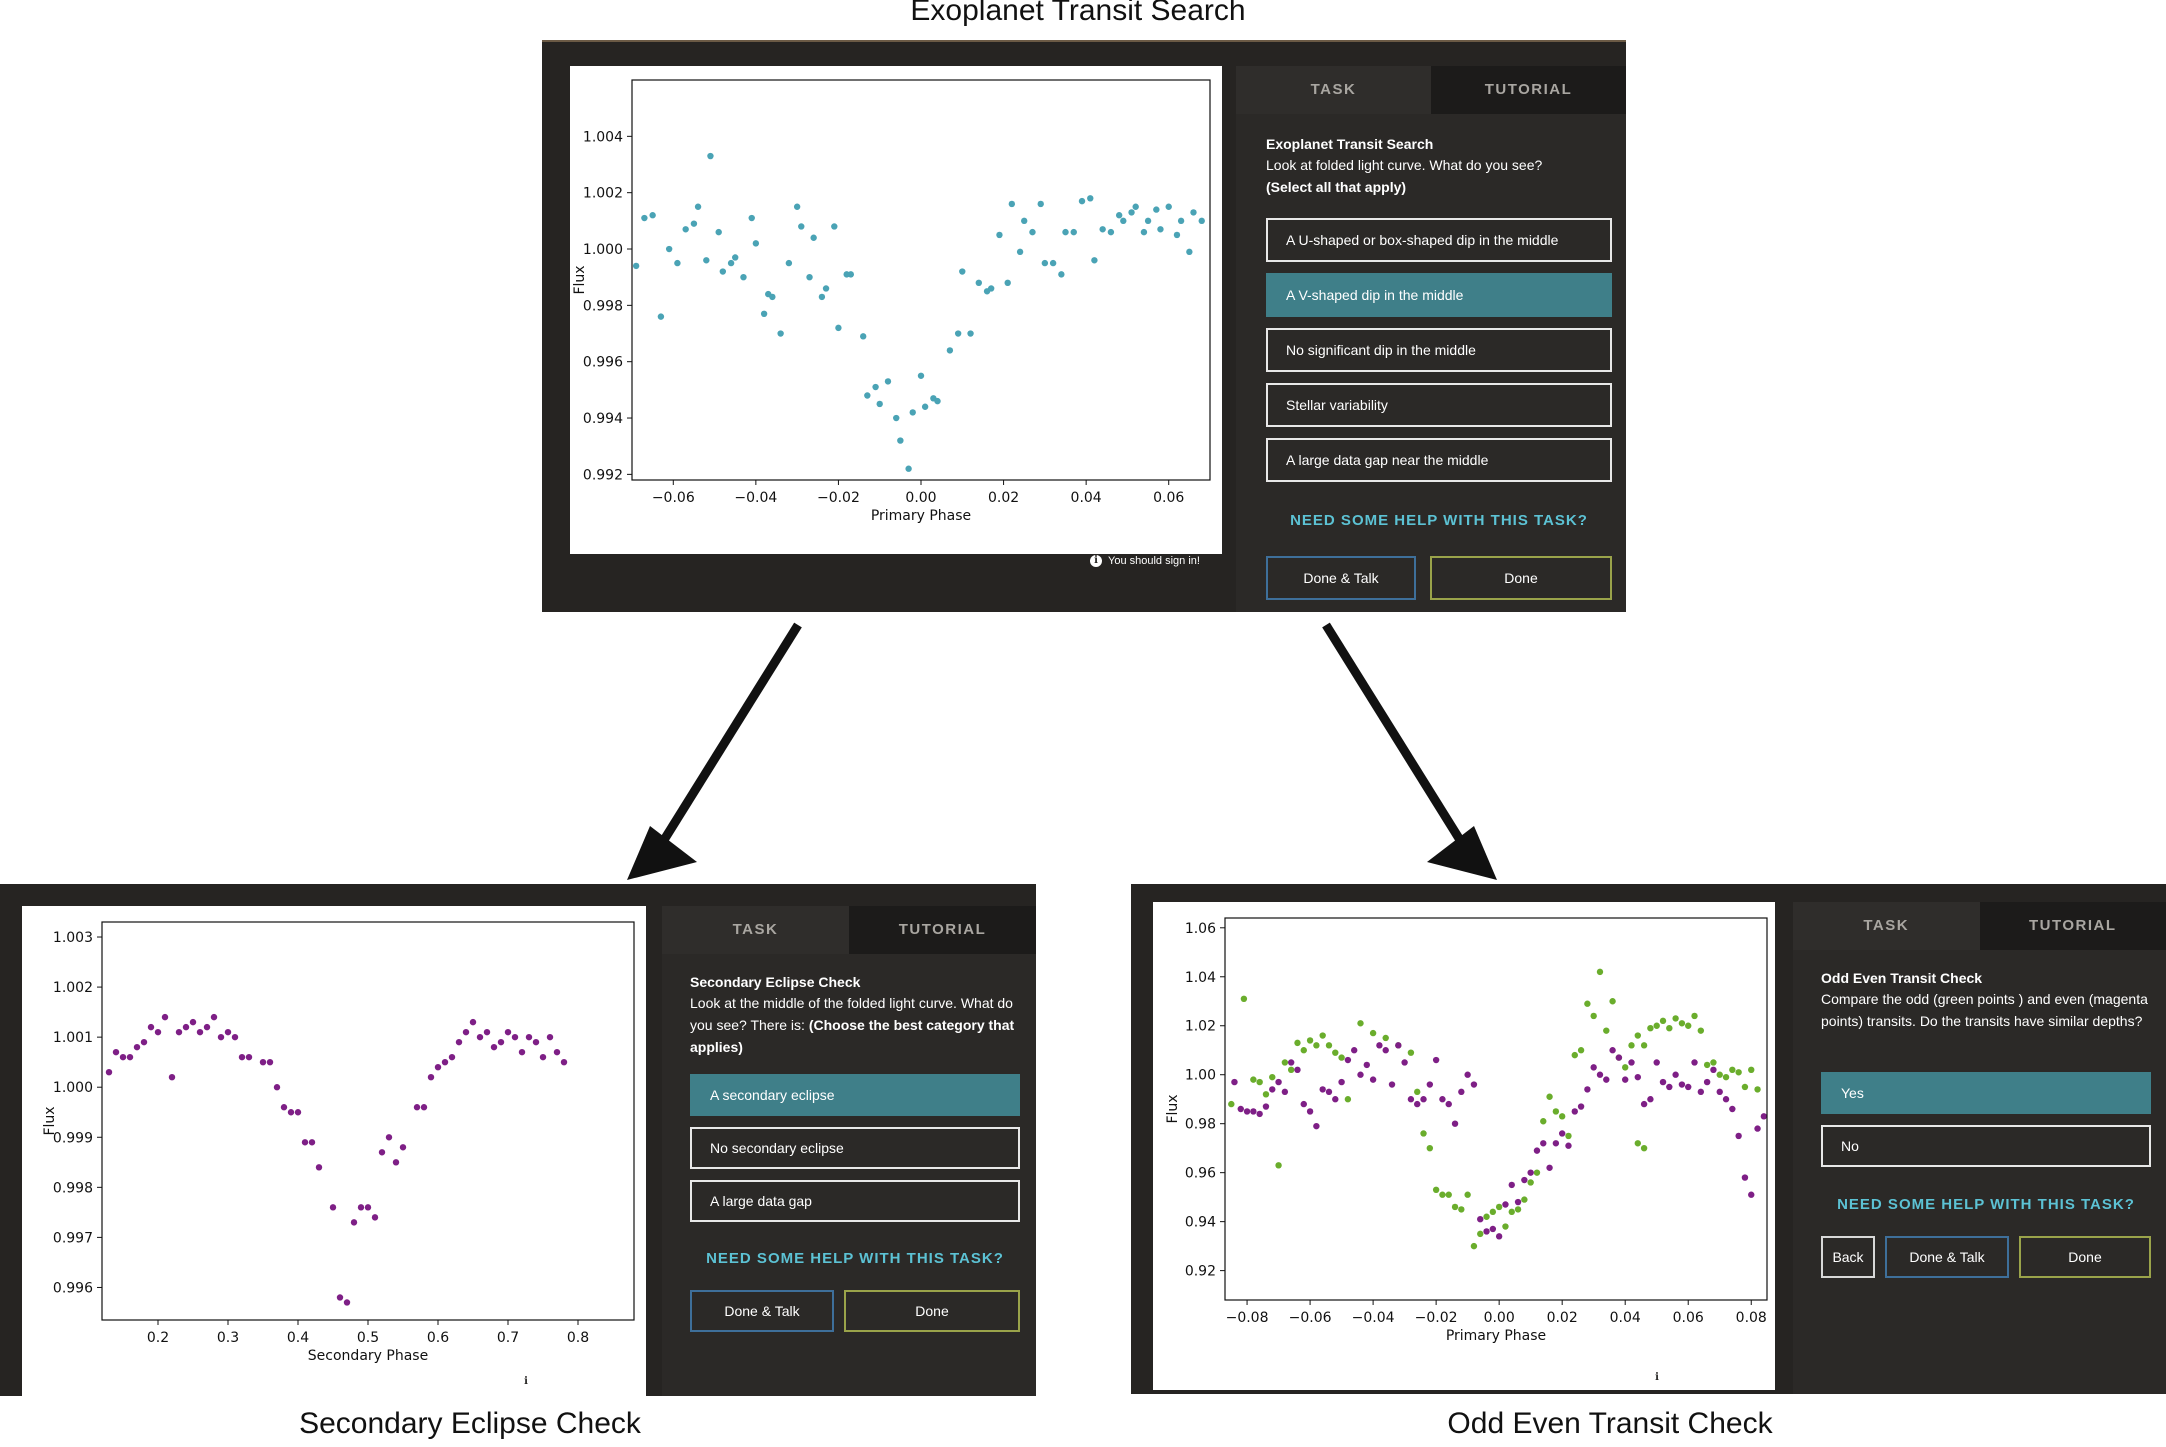 Image resolution: width=2166 pixels, height=1447 pixels. I want to click on y-tick-label: 1.00, so click(1200, 1076).